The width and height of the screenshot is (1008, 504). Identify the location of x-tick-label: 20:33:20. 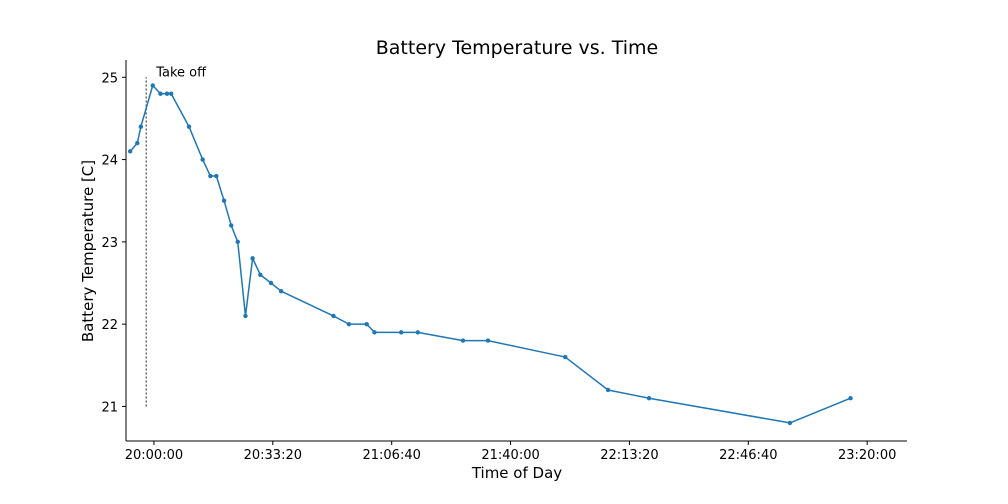
(273, 455).